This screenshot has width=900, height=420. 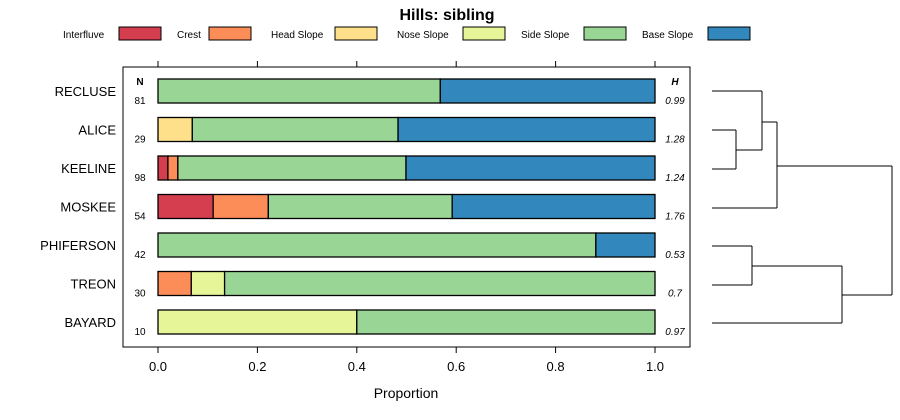 I want to click on x-tick-label-2: 0.4, so click(x=357, y=366).